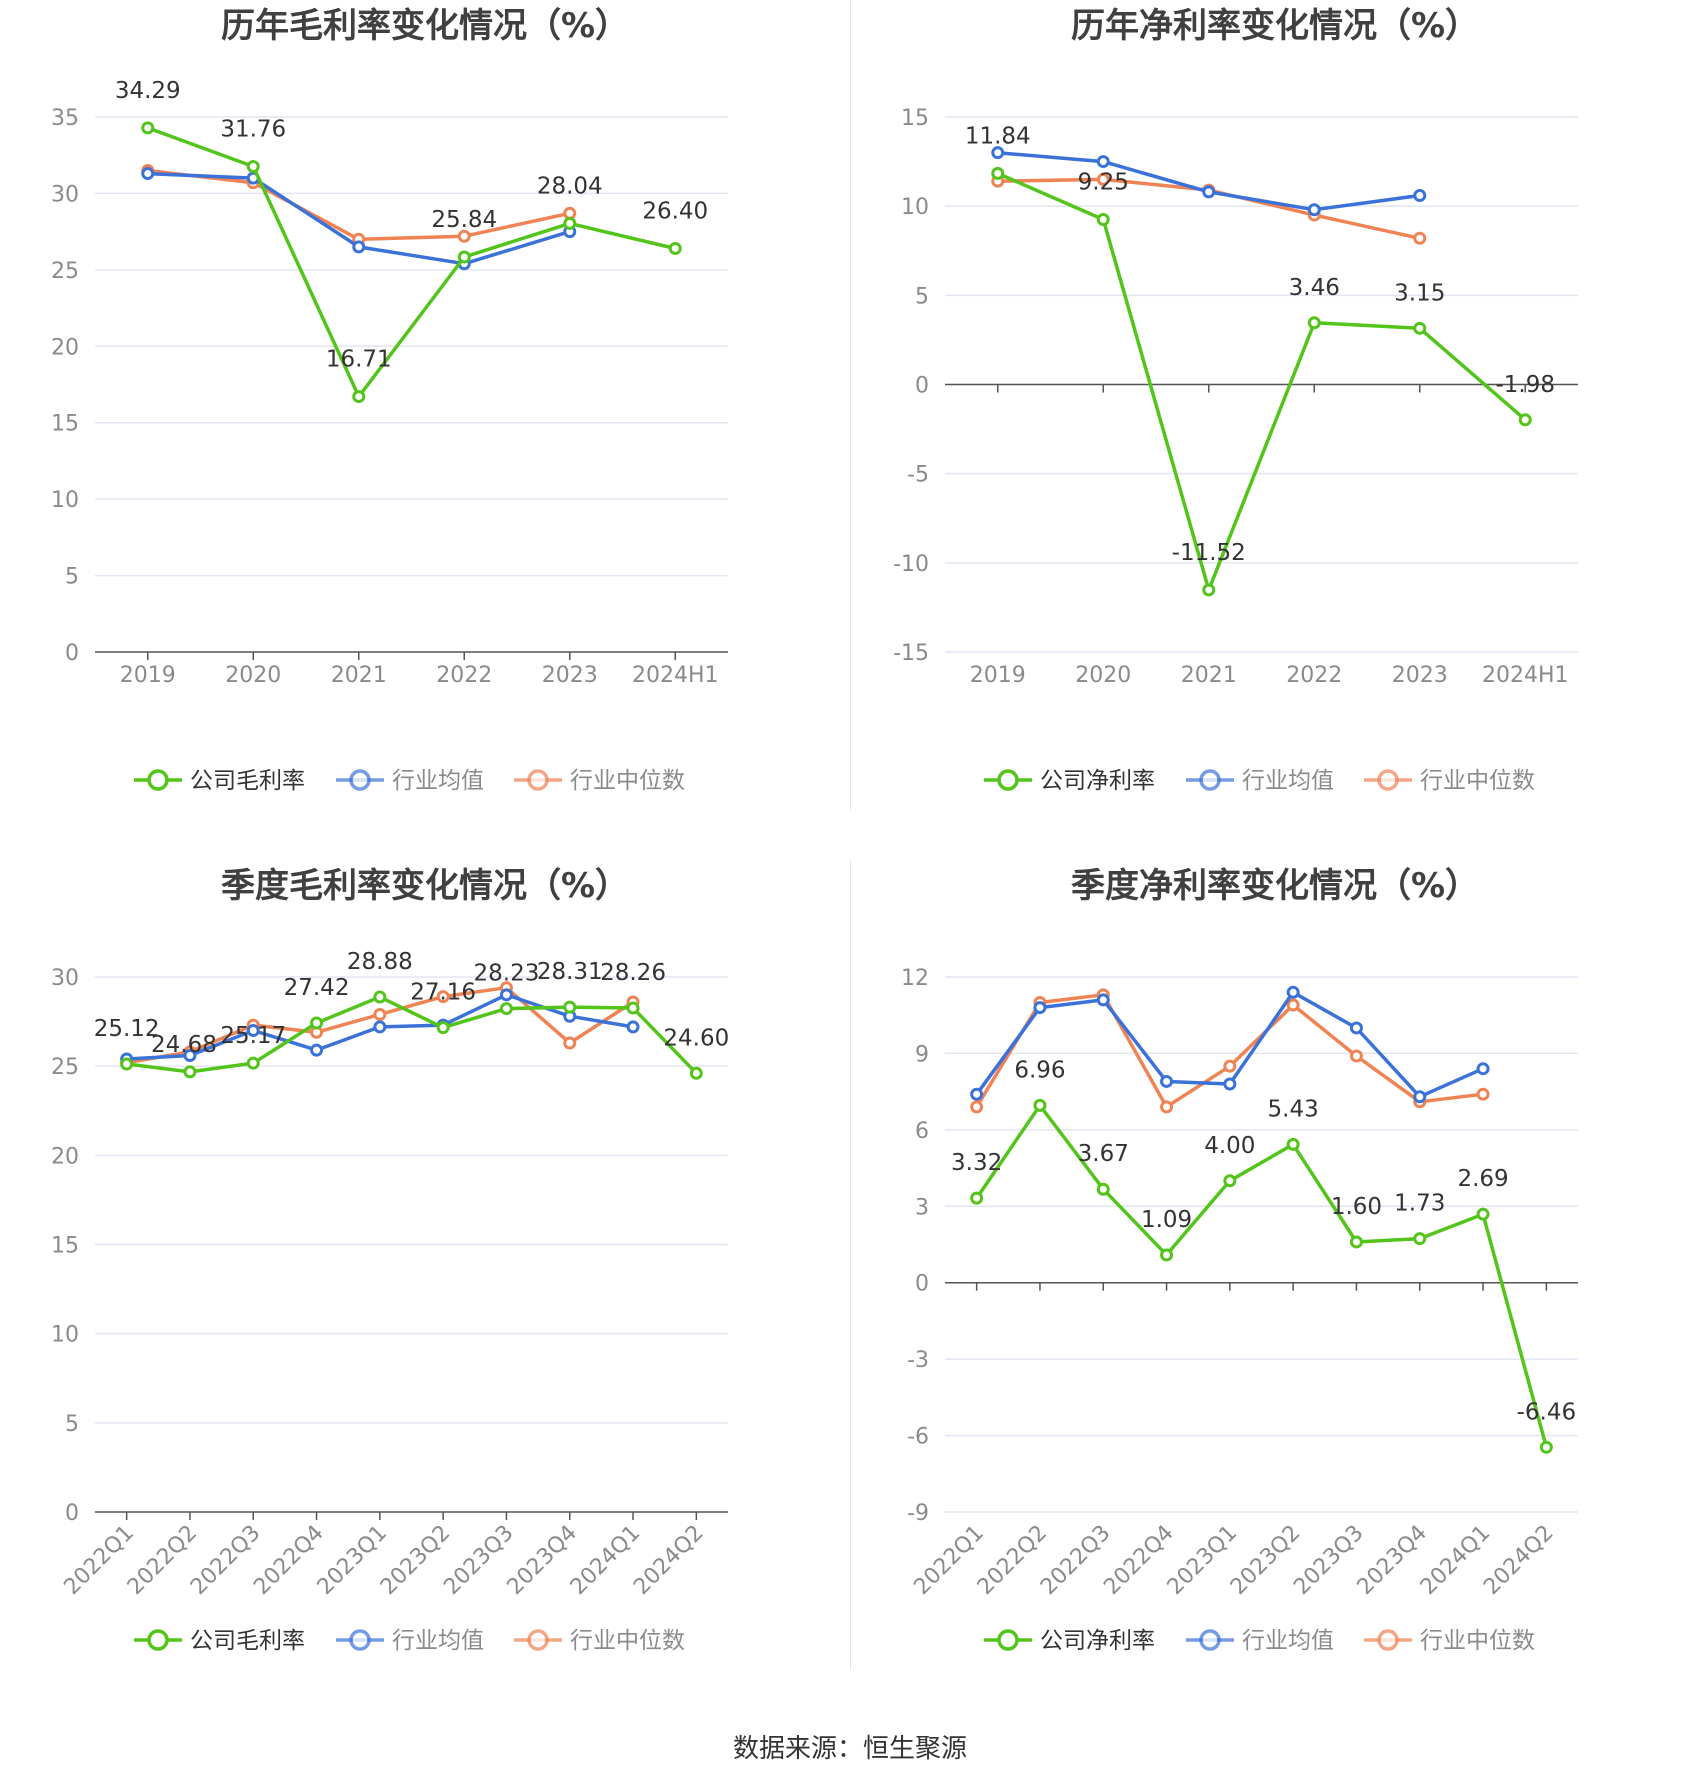 The image size is (1700, 1782). I want to click on x-tick-label: 2022Q1, so click(98, 1560).